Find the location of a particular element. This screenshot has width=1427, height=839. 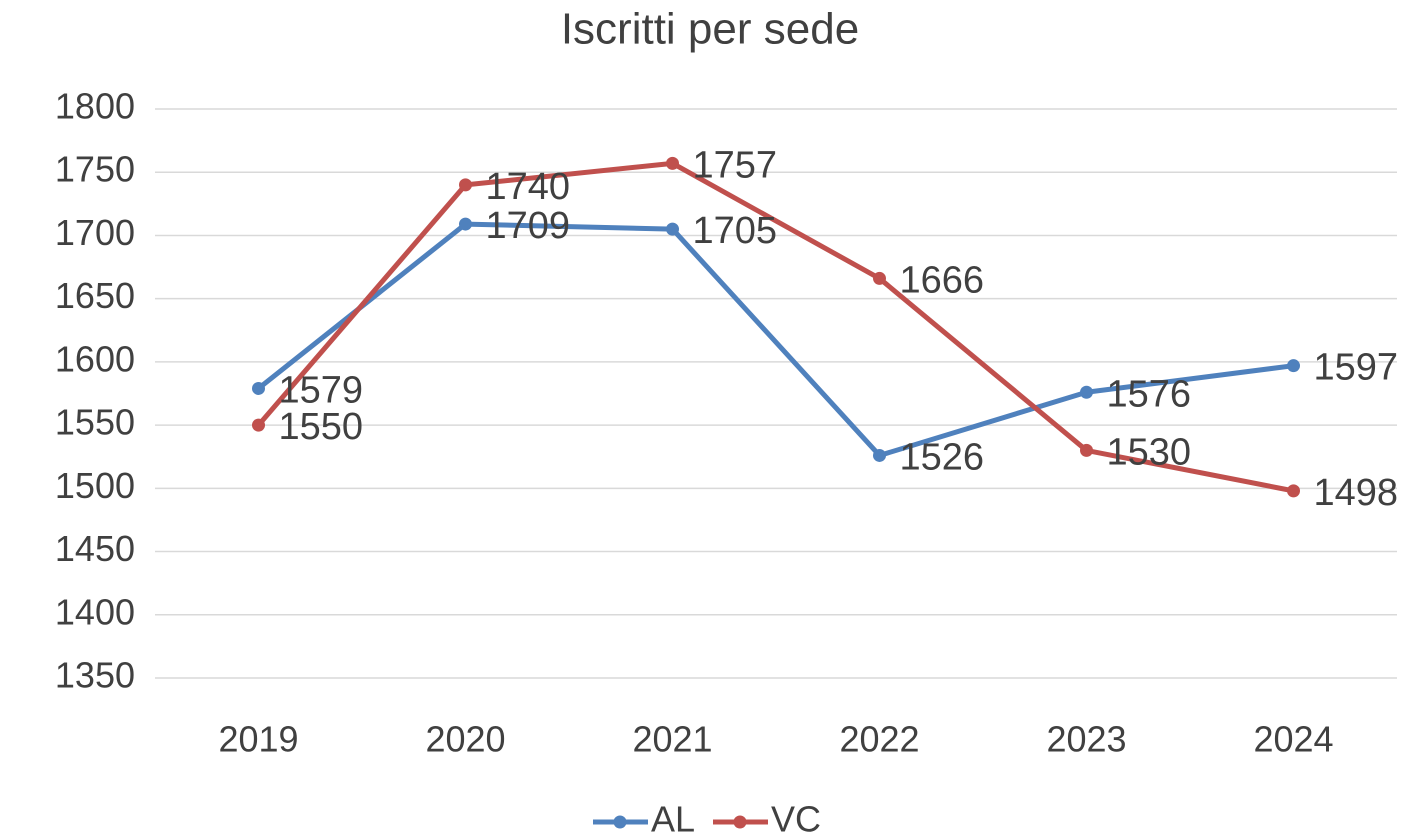

data-label: 1526 is located at coordinates (942, 457).